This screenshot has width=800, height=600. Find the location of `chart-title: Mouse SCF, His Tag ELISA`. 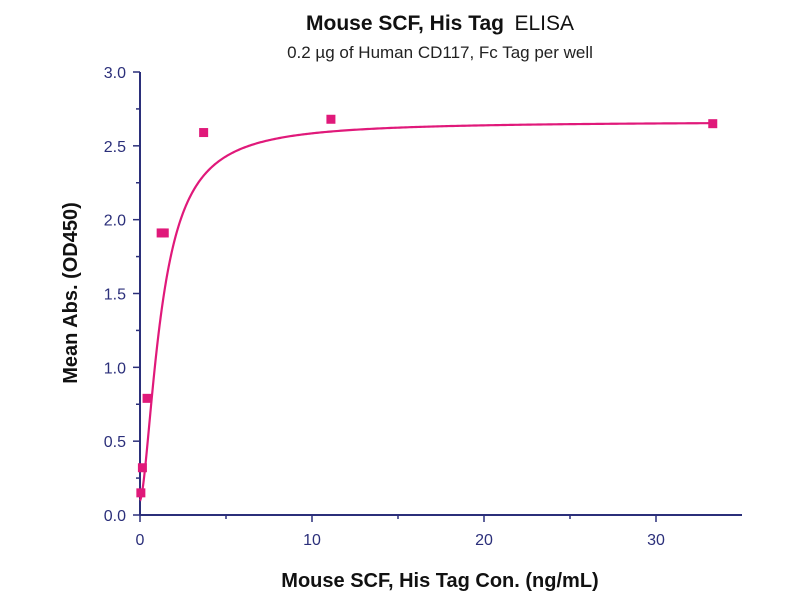

chart-title: Mouse SCF, His Tag ELISA is located at coordinates (440, 23).